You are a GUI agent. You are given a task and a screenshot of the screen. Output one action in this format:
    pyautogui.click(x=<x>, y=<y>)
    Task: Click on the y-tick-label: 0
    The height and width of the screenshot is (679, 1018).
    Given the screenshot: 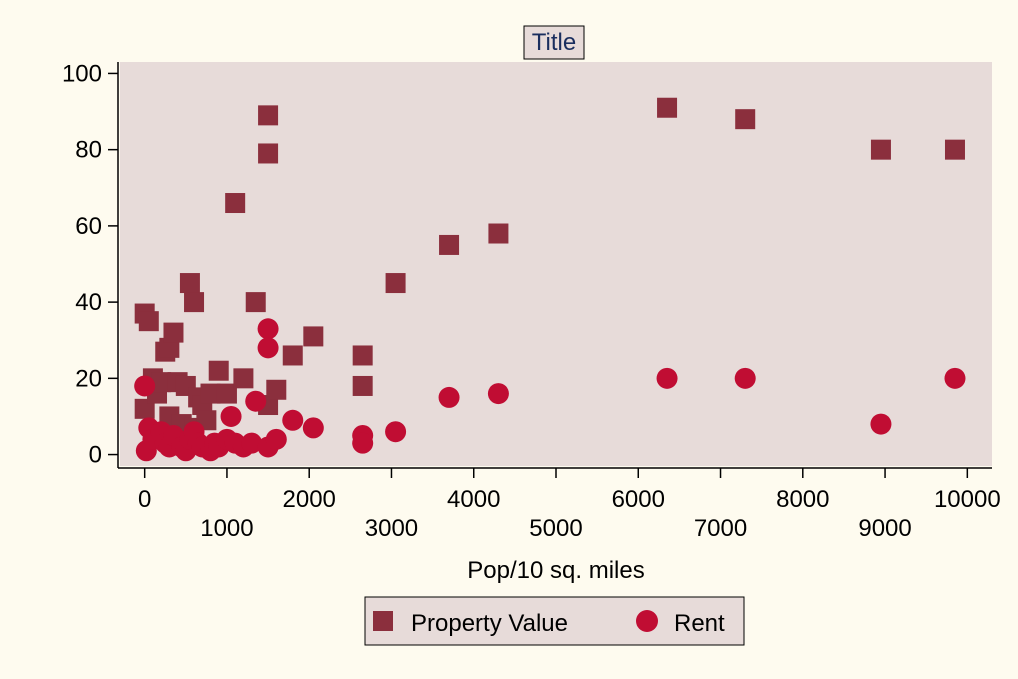 What is the action you would take?
    pyautogui.click(x=95, y=455)
    